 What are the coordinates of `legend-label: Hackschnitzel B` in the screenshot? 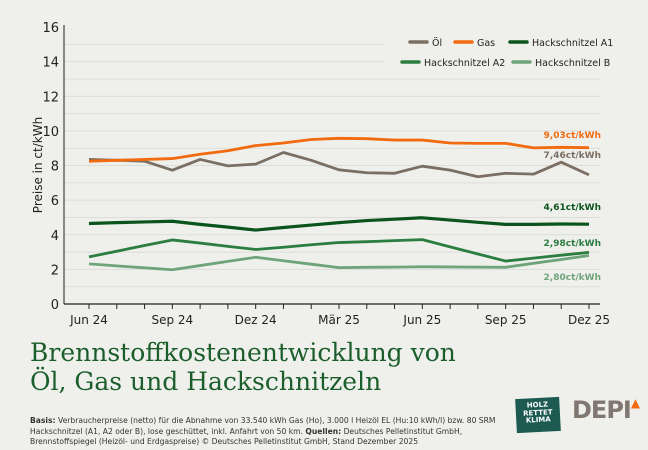 It's located at (572, 63).